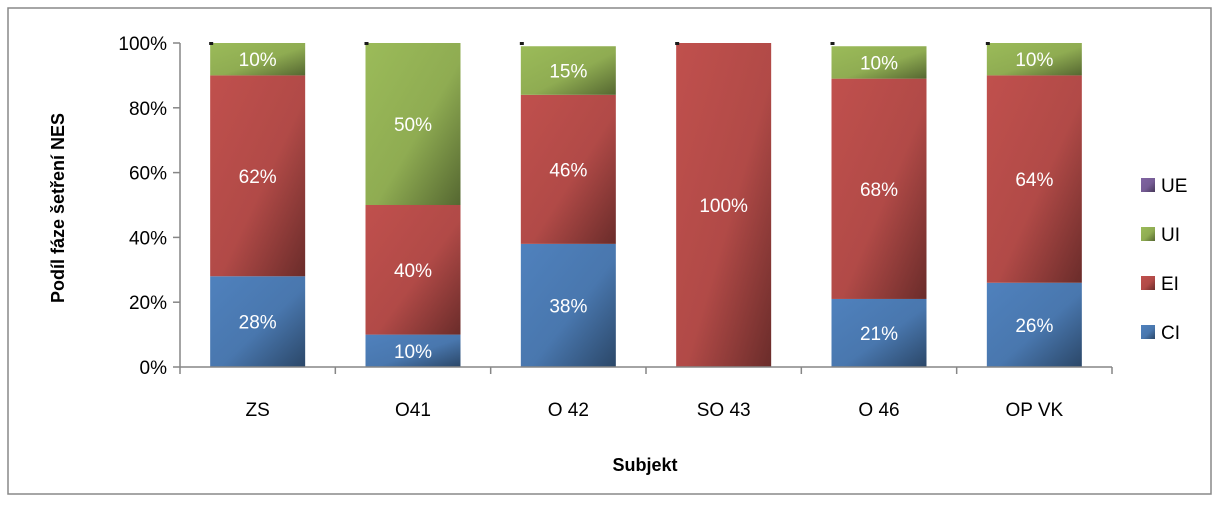  Describe the element at coordinates (1148, 185) in the screenshot. I see `legend-swatch-ue` at that location.